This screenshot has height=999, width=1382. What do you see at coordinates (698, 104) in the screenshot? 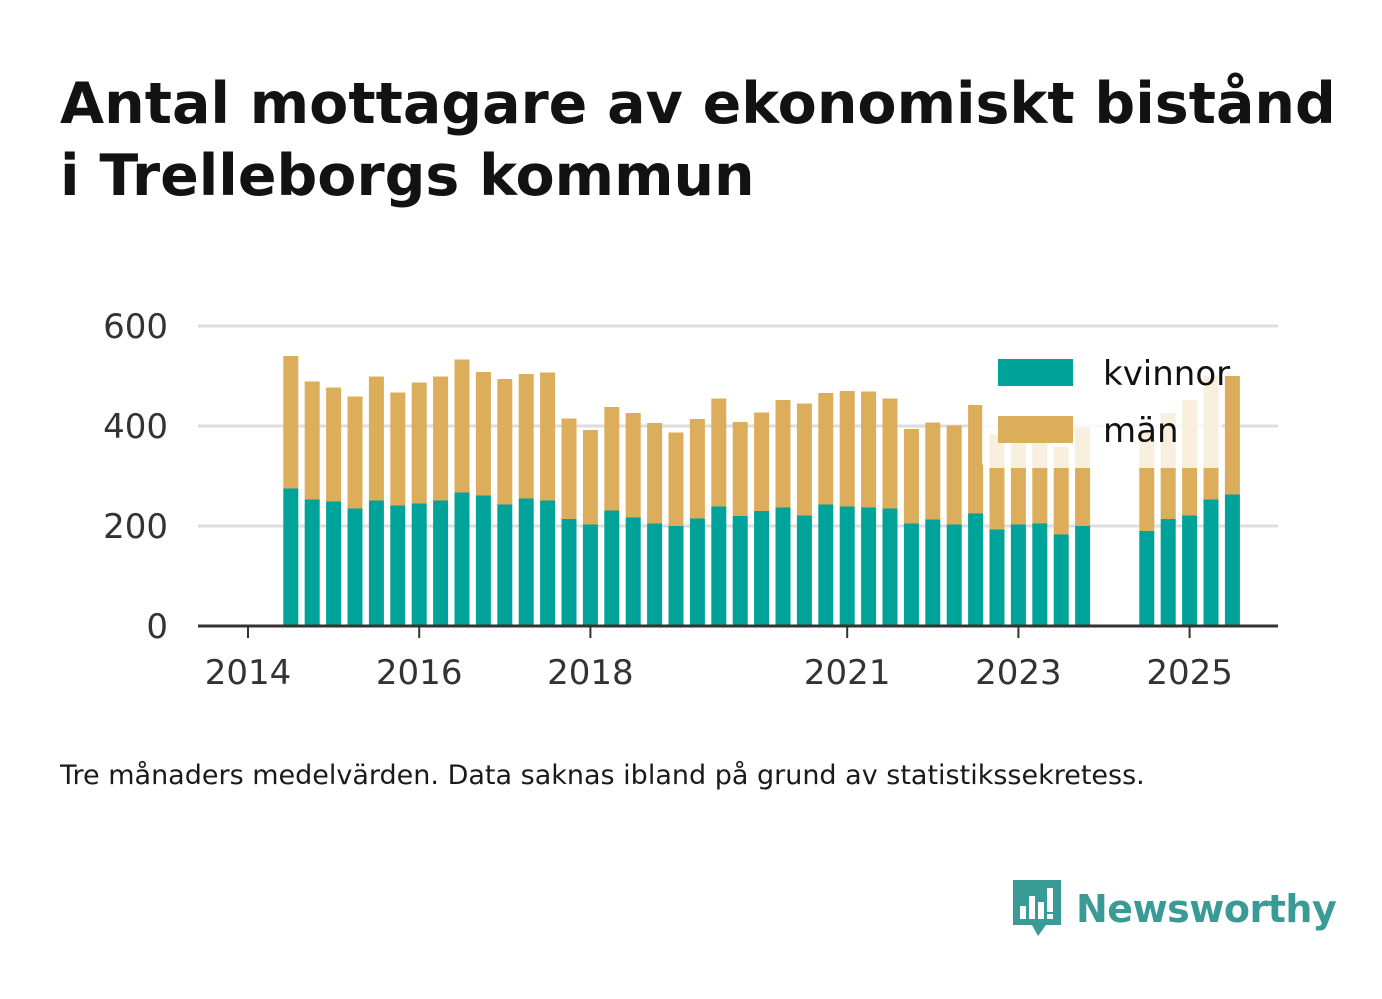
I see `chart-title-line-1: Antal mottagare av ekonomiskt bistånd` at bounding box center [698, 104].